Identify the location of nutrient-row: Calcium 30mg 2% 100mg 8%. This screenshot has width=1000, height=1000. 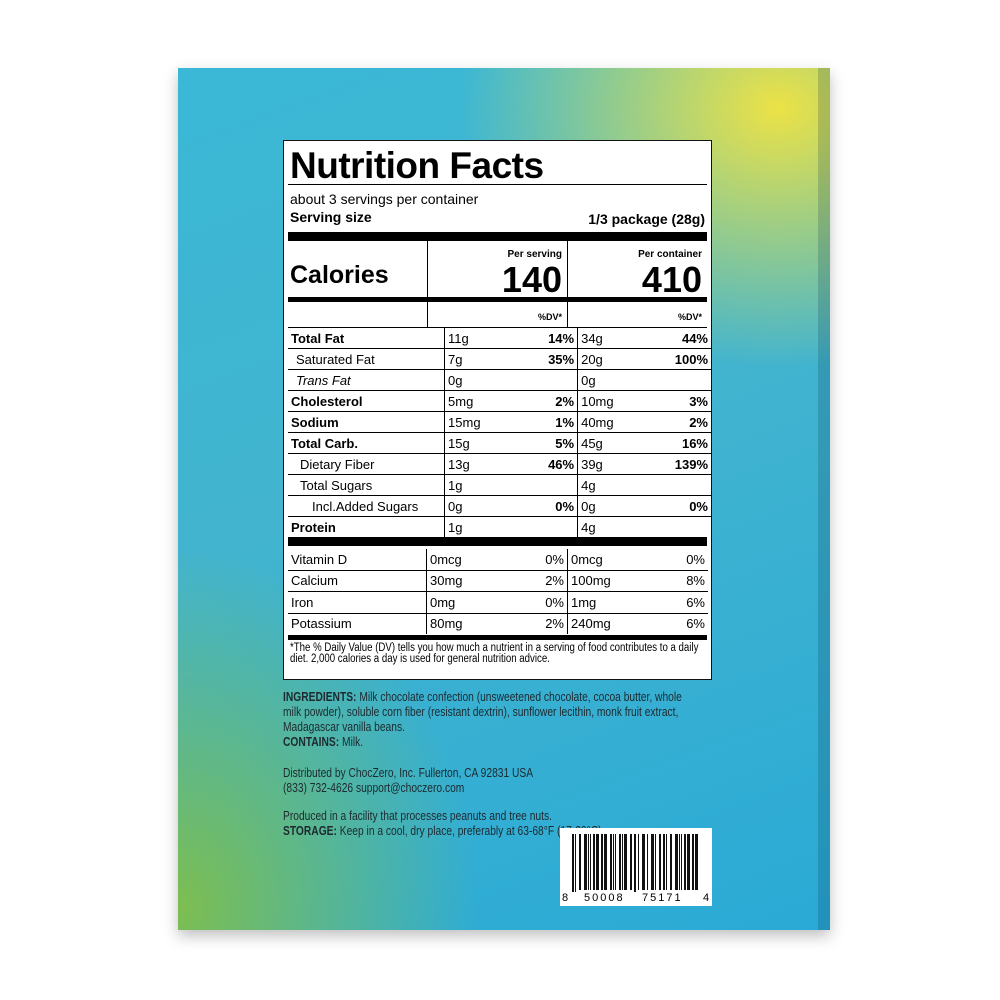
(498, 581).